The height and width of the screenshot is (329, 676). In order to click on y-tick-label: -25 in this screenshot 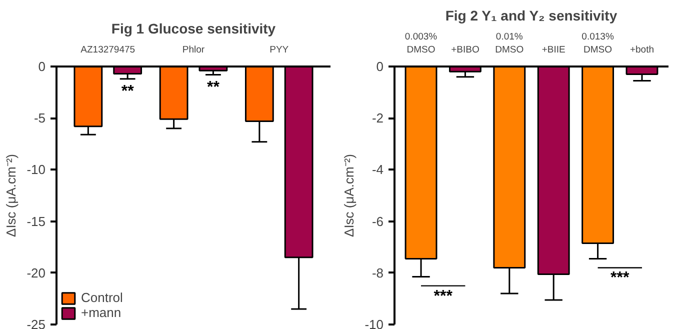, I will do `click(36, 323)`.